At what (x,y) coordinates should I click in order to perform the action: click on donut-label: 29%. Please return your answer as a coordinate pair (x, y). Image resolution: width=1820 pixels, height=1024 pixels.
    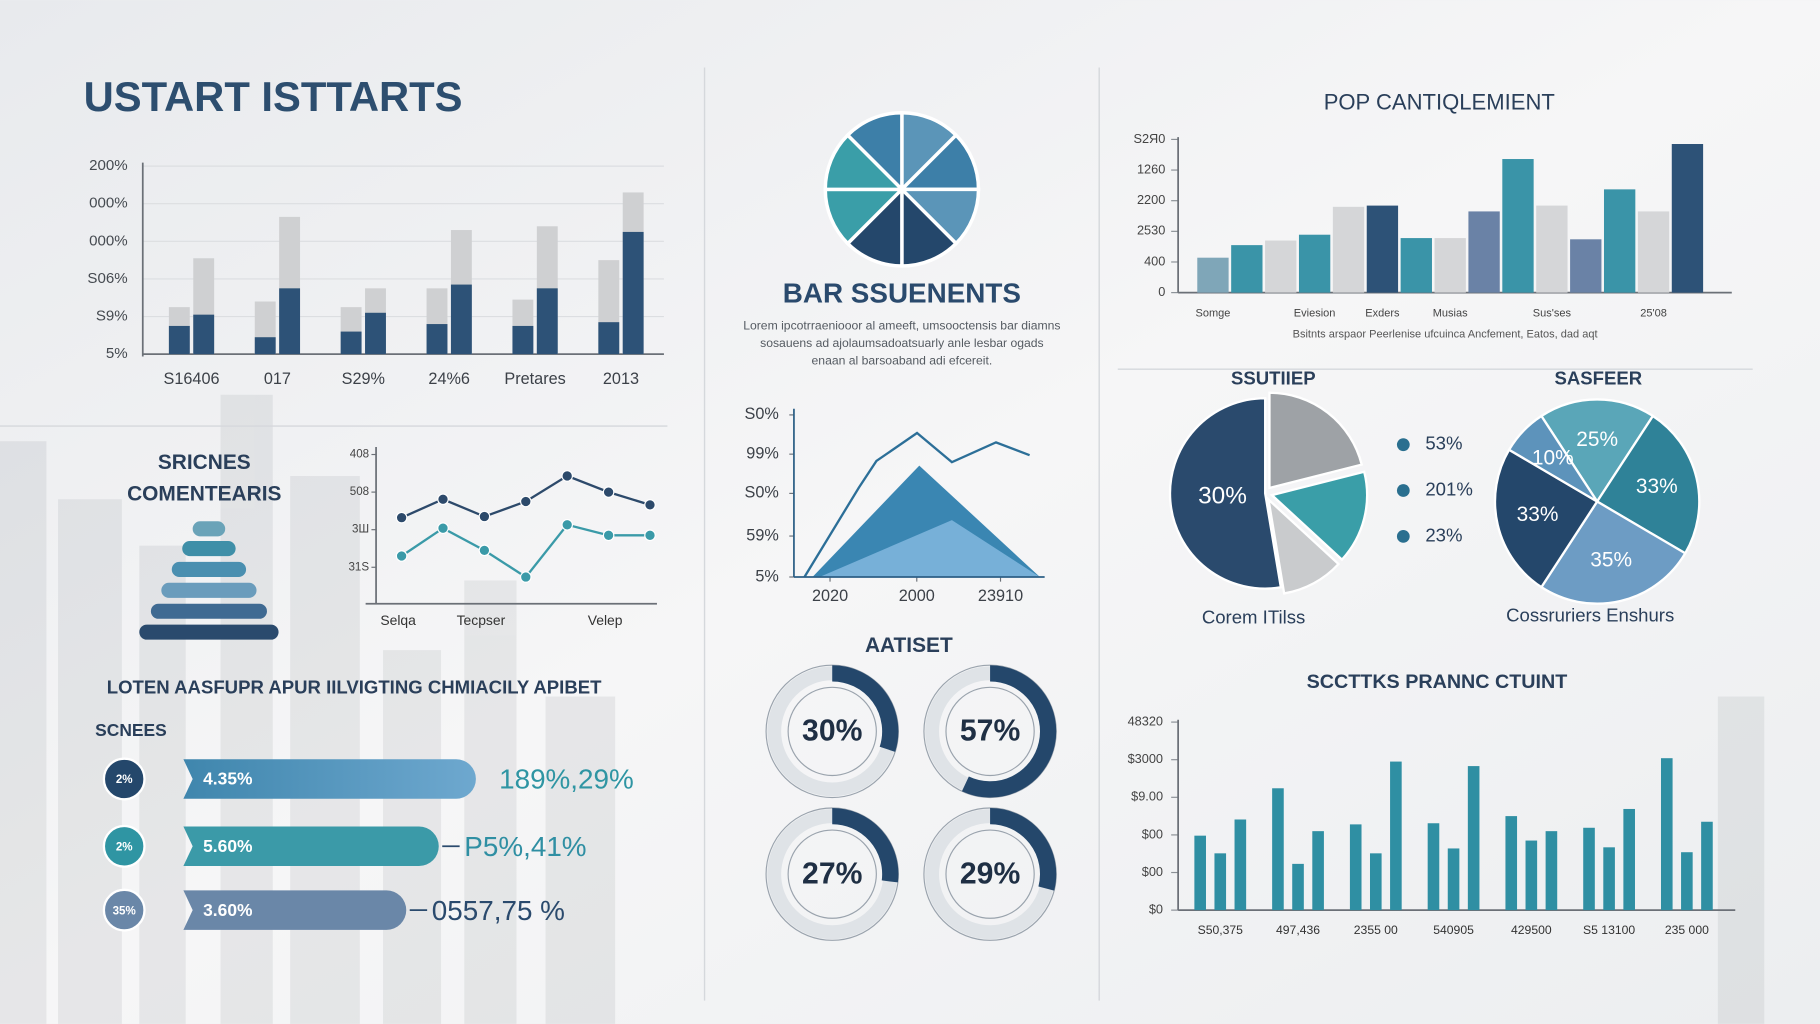
    Looking at the image, I should click on (990, 873).